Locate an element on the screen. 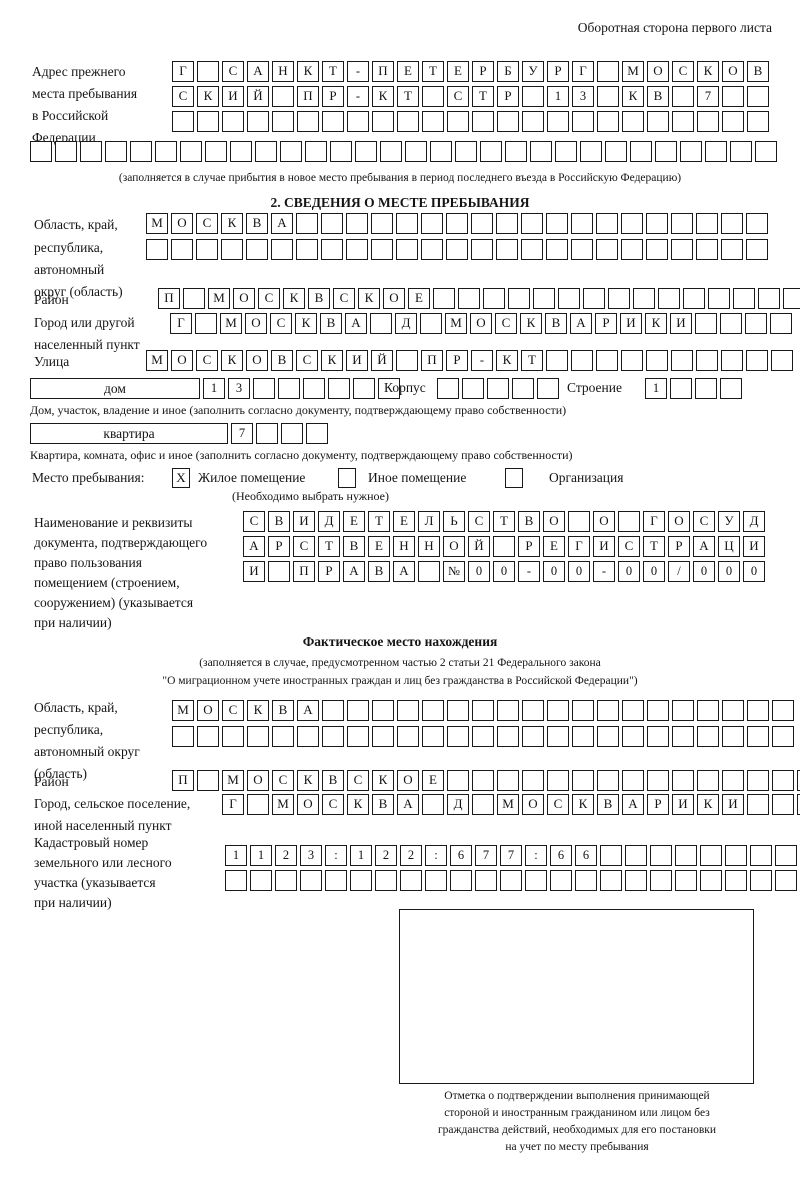  house-number-comb-cell-2: 3 is located at coordinates (239, 388).